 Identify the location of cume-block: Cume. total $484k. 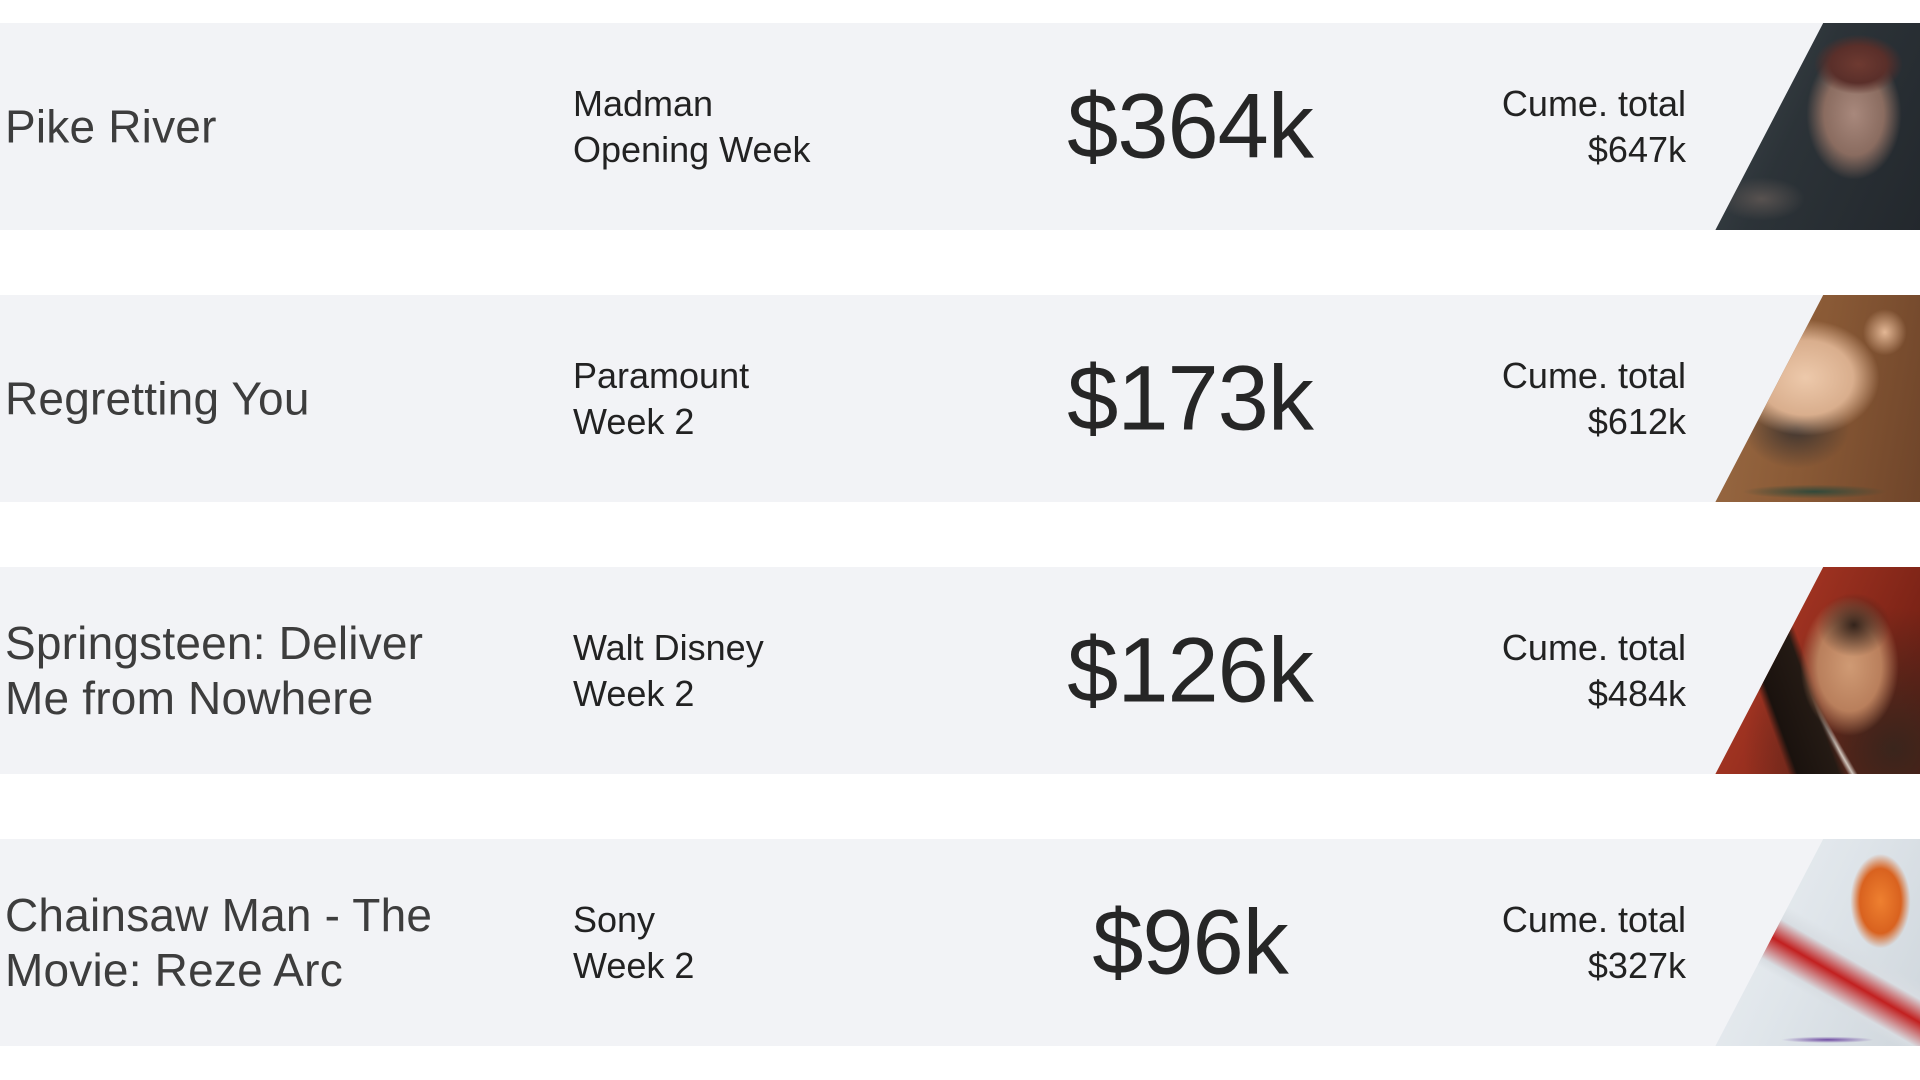
(1558, 671).